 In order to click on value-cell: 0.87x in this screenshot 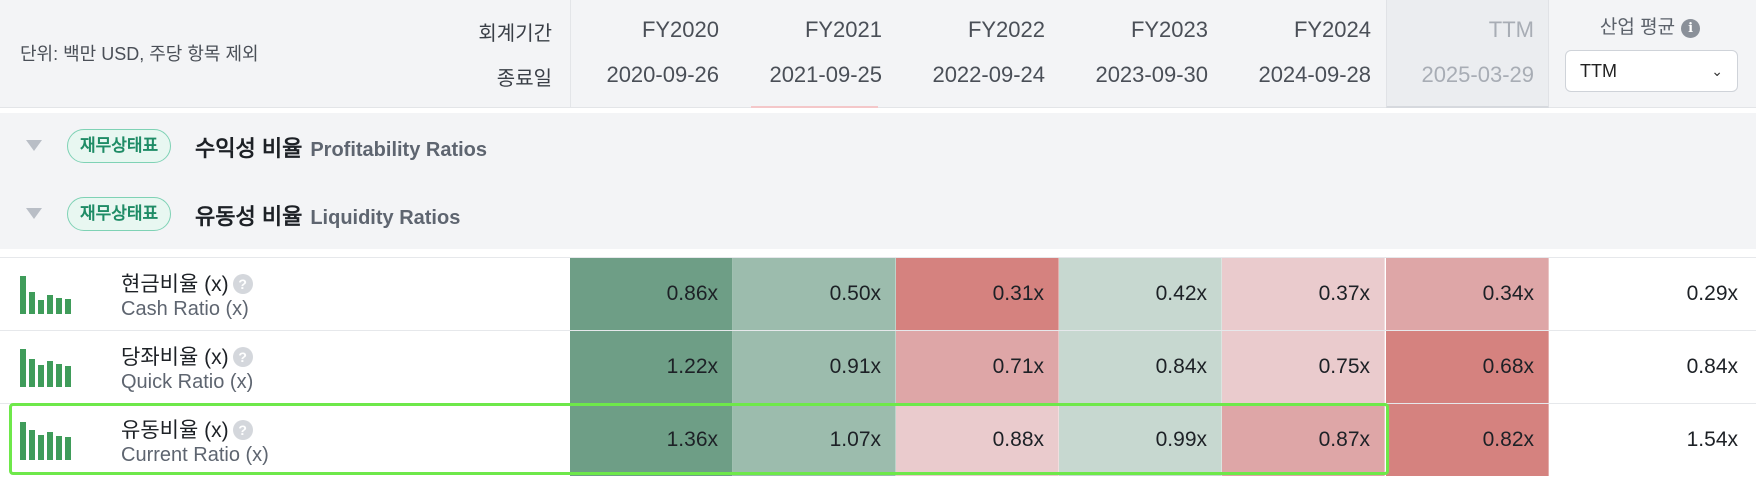, I will do `click(1303, 440)`.